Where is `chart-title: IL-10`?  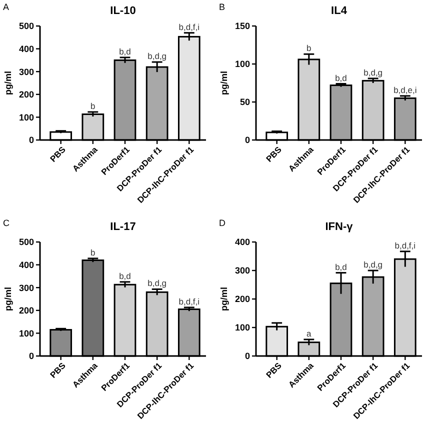 chart-title: IL-10 is located at coordinates (123, 11).